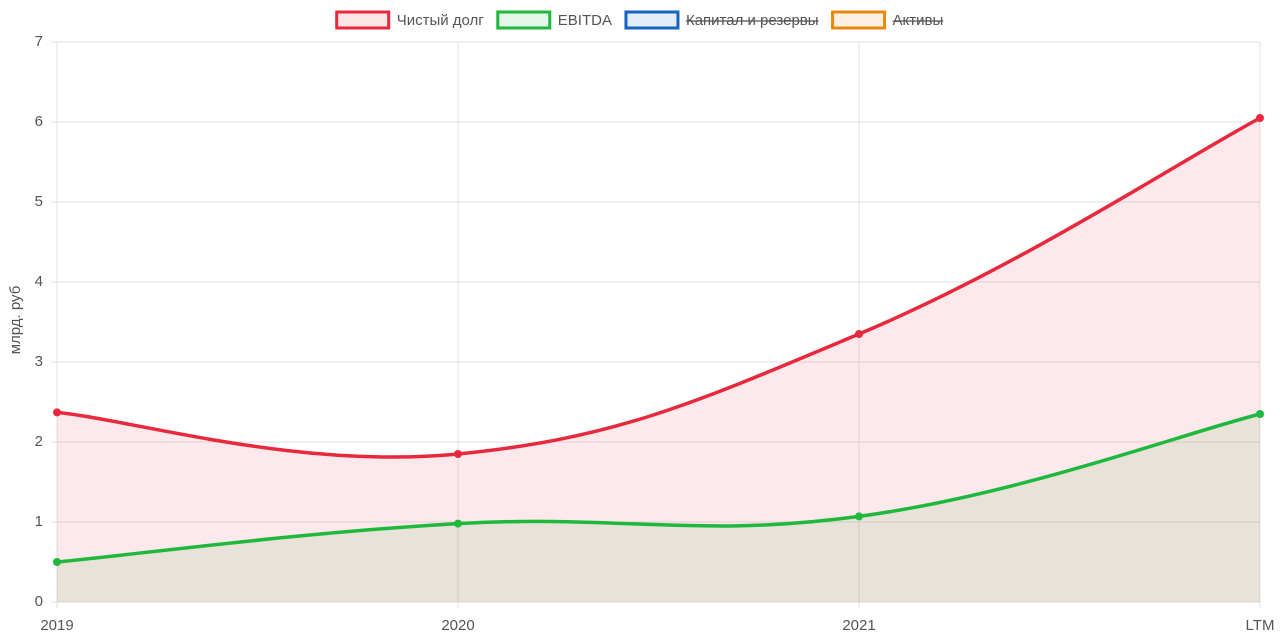 This screenshot has width=1280, height=640. What do you see at coordinates (39, 41) in the screenshot?
I see `y-tick-label: 7` at bounding box center [39, 41].